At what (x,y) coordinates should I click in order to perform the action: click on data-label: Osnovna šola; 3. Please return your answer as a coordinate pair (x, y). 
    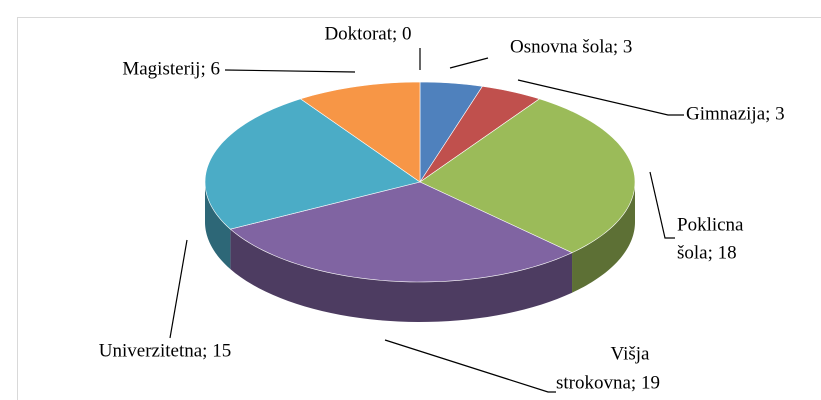
    Looking at the image, I should click on (571, 46).